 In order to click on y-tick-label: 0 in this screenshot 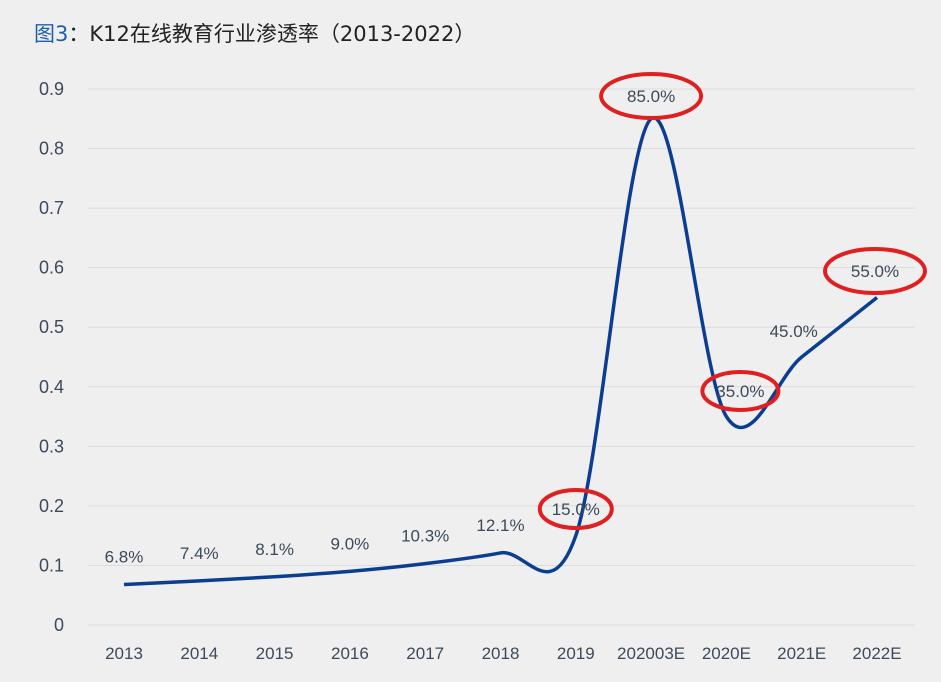, I will do `click(59, 625)`.